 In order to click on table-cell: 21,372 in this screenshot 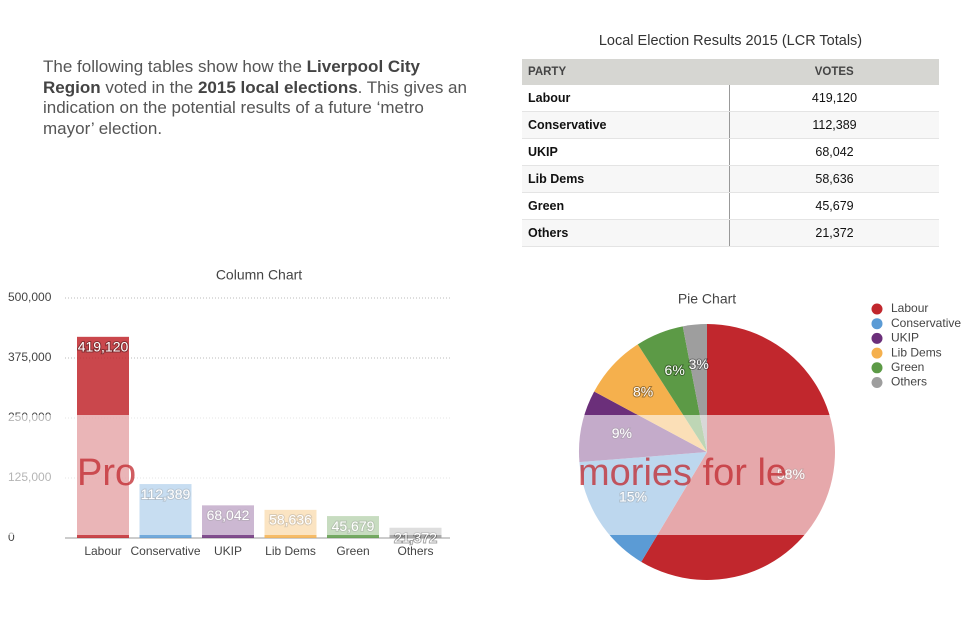, I will do `click(834, 233)`.